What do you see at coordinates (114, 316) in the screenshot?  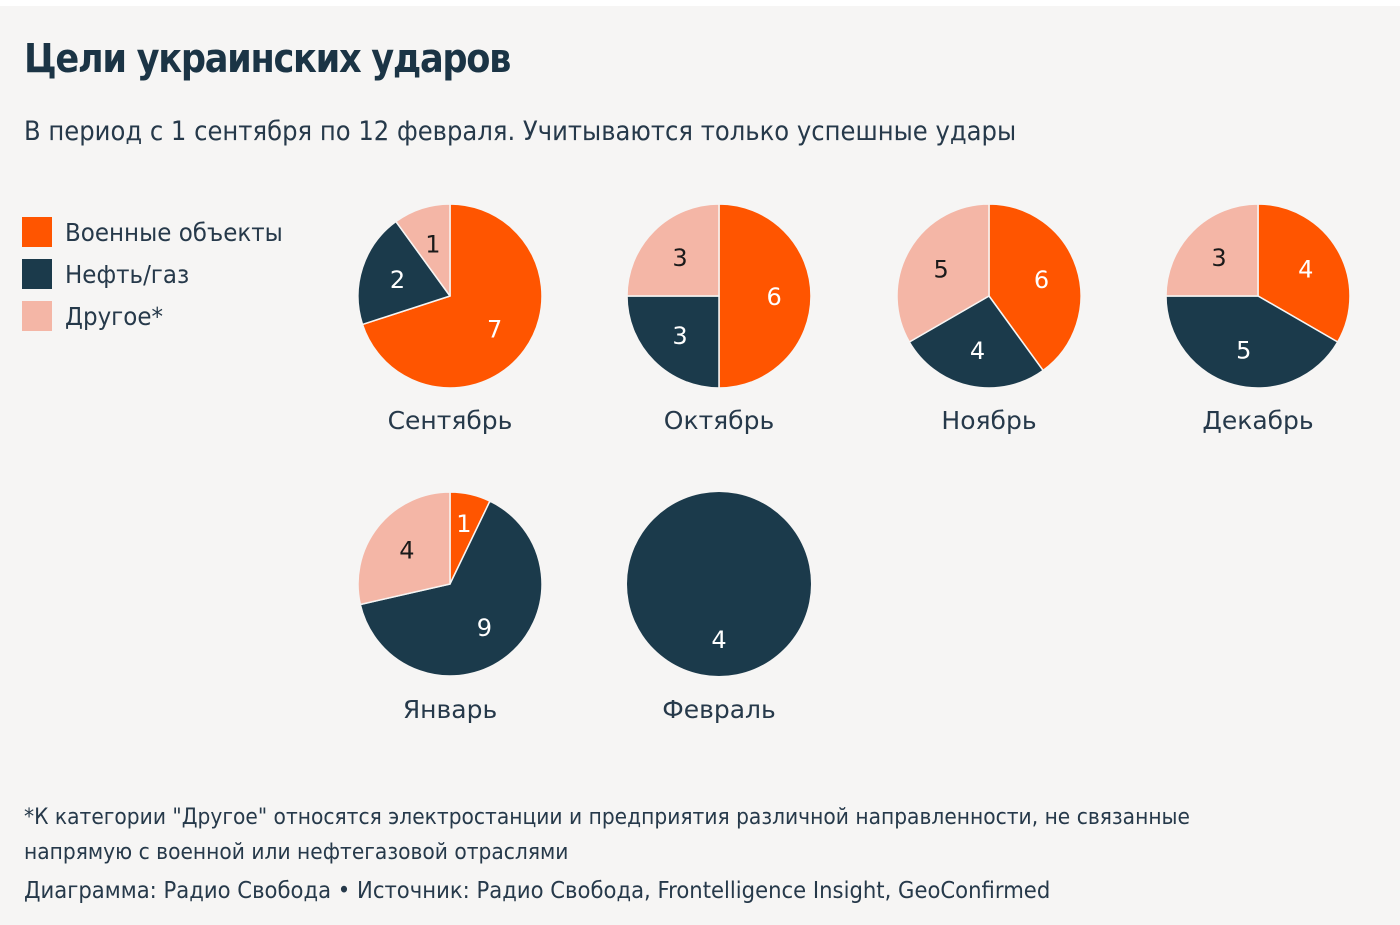 I see `legend-label-other: Другое*` at bounding box center [114, 316].